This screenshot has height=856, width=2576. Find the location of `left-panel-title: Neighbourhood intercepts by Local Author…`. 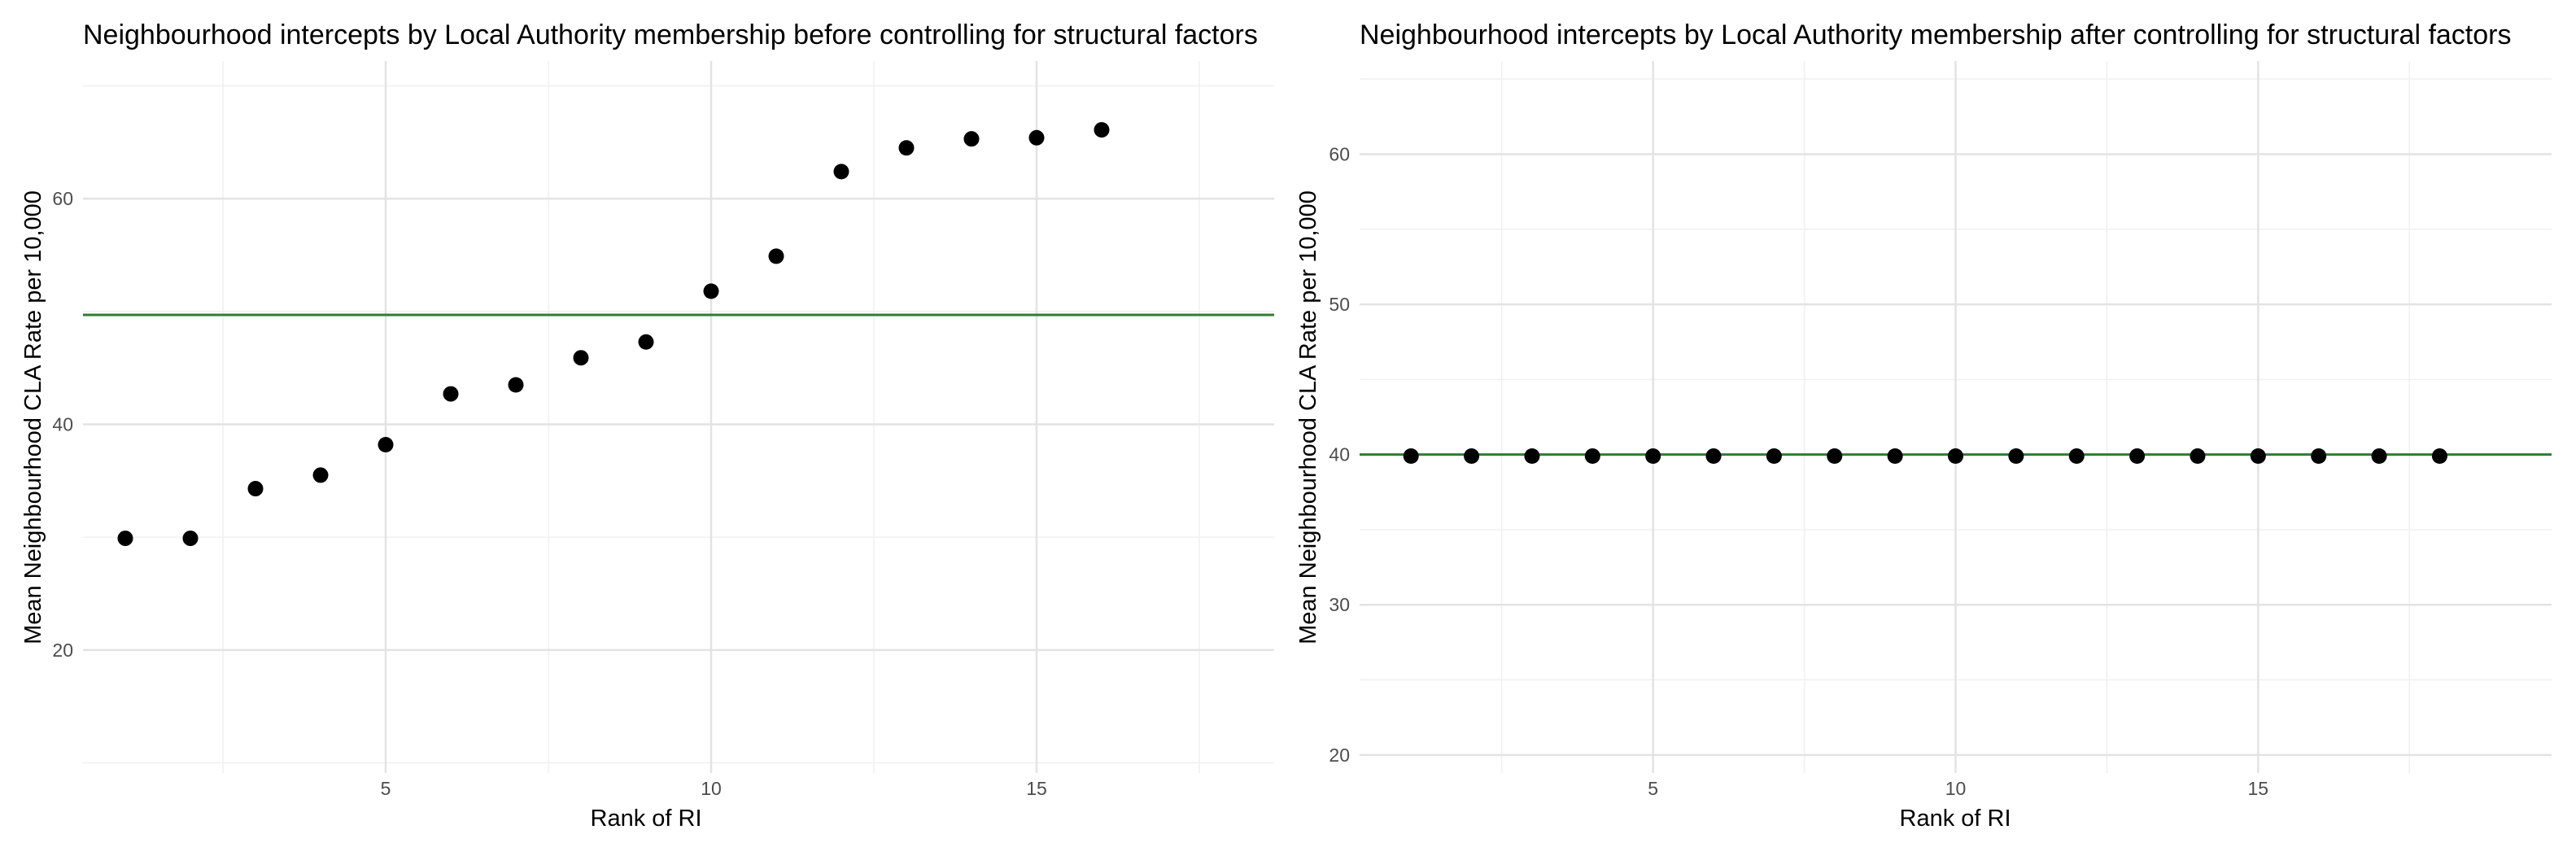

left-panel-title: Neighbourhood intercepts by Local Author… is located at coordinates (670, 35).